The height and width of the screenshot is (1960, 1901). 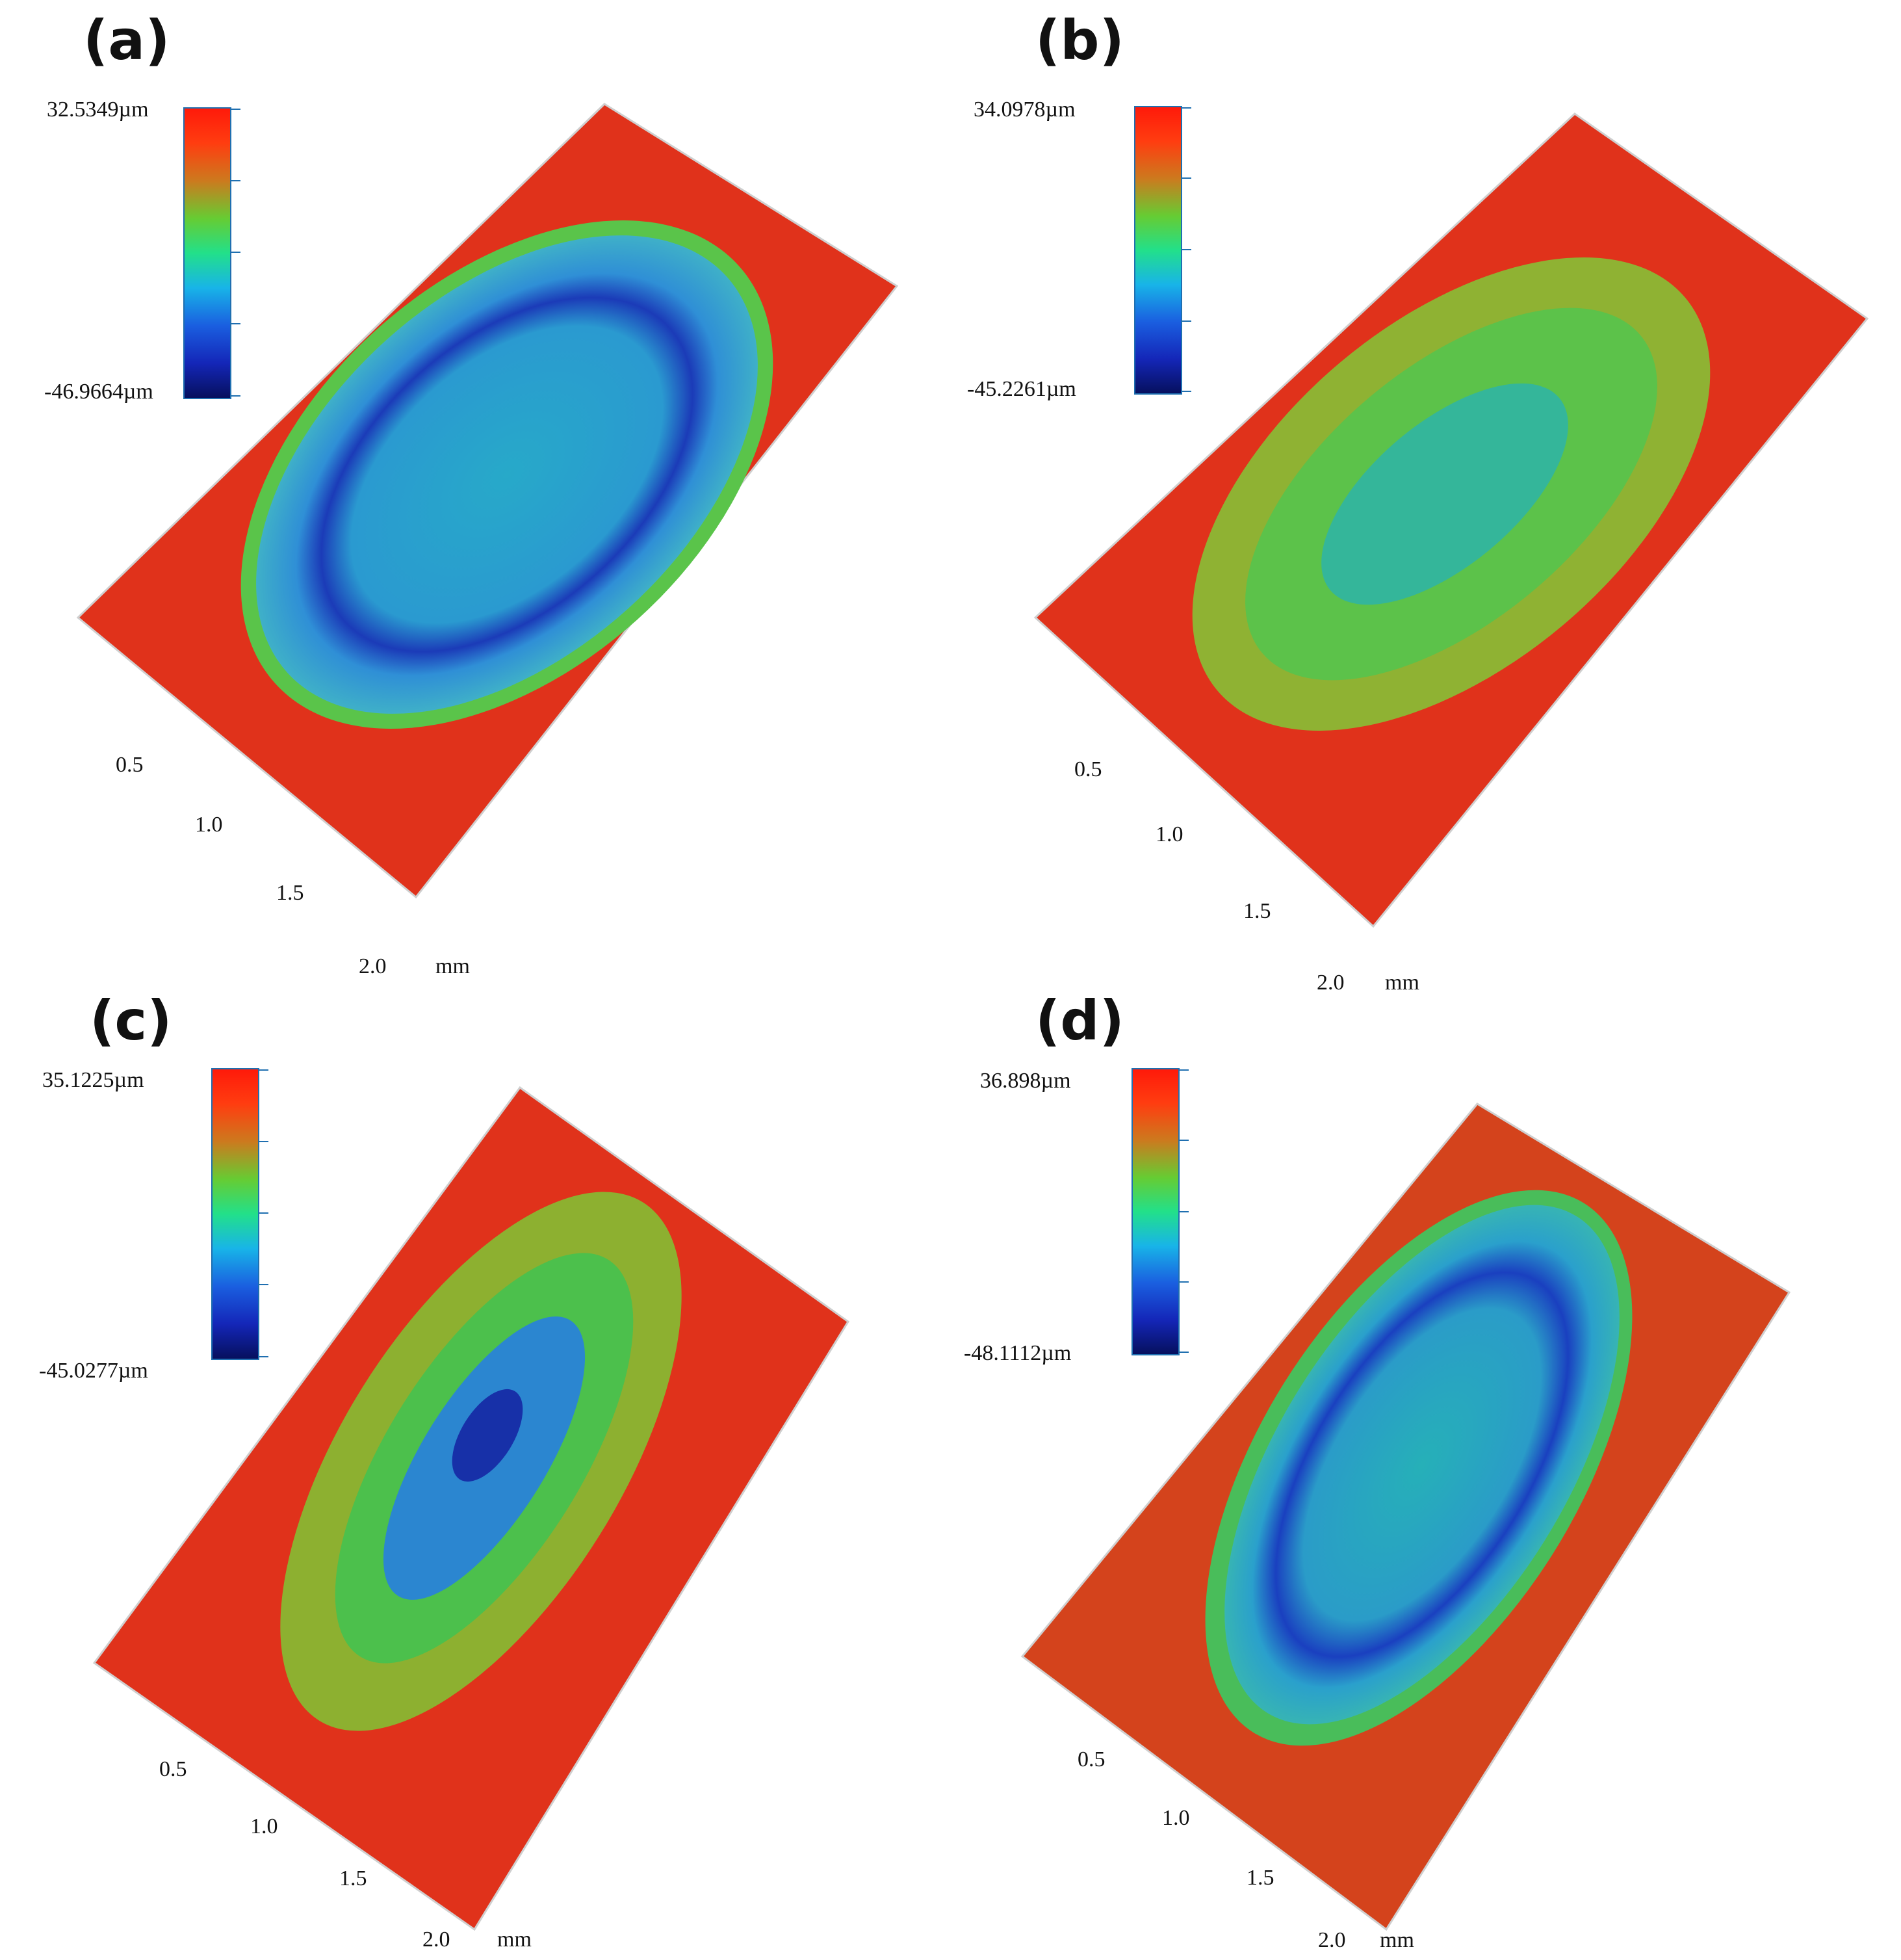 I want to click on colorbar-max-label: 34.0978µm, so click(x=1025, y=110).